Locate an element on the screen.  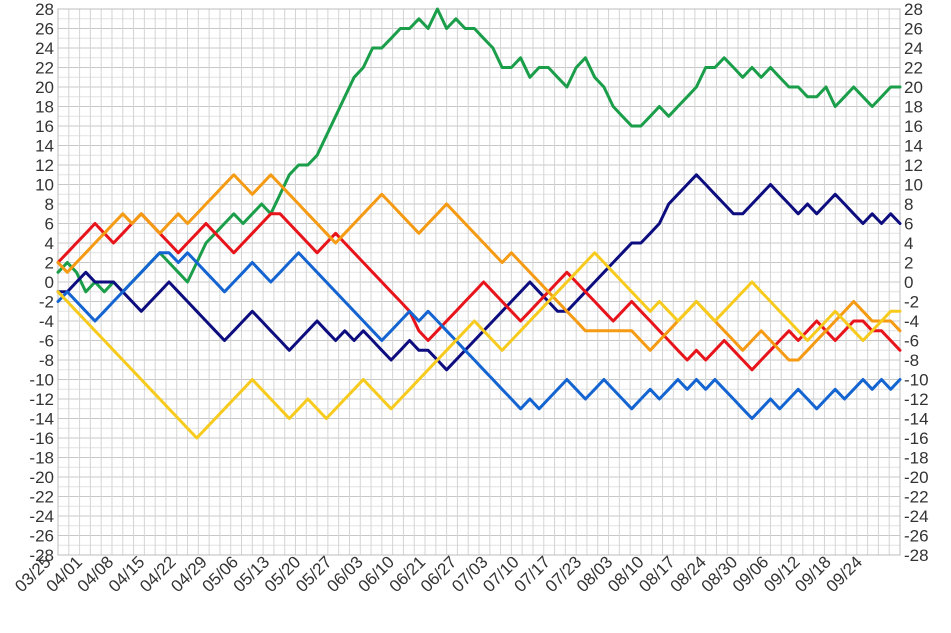
y-tick-label-left: 18 is located at coordinates (44, 107).